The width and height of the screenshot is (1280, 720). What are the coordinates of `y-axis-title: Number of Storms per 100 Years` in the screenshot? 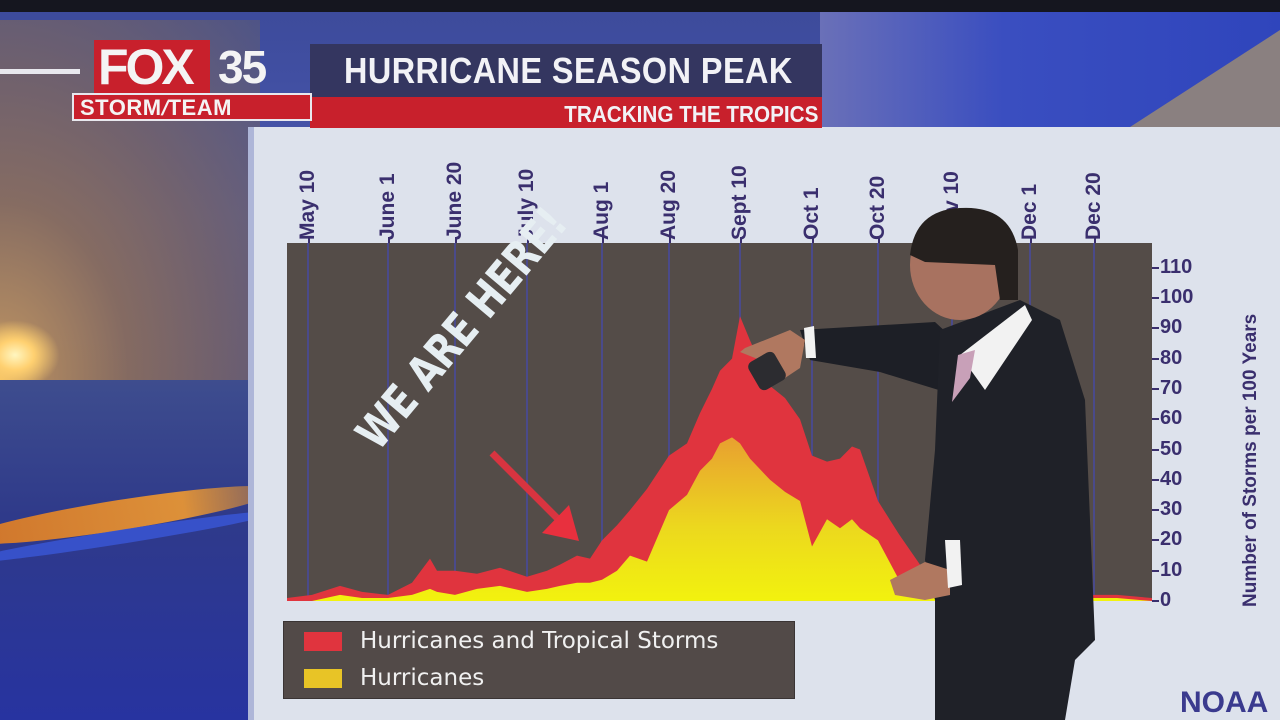 It's located at (1250, 460).